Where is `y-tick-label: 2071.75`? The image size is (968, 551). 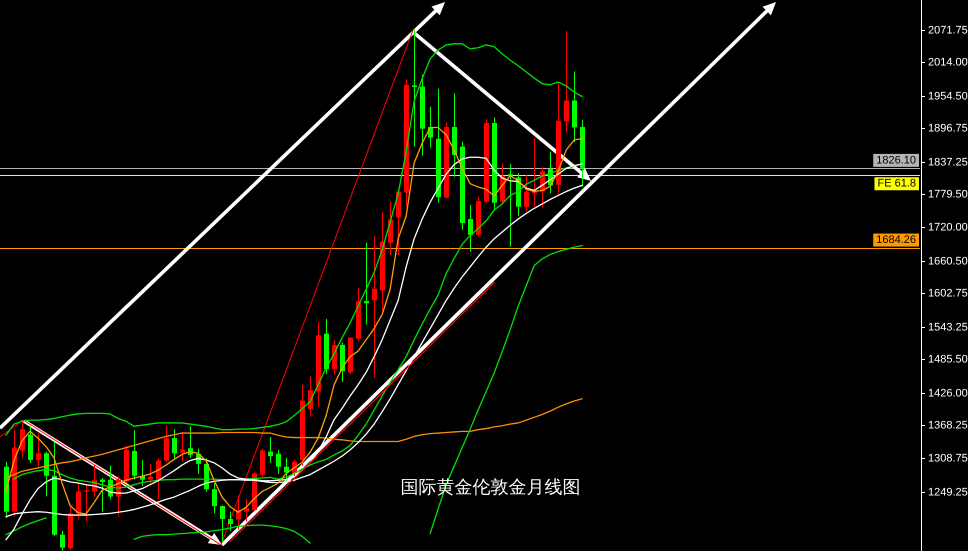 y-tick-label: 2071.75 is located at coordinates (948, 30).